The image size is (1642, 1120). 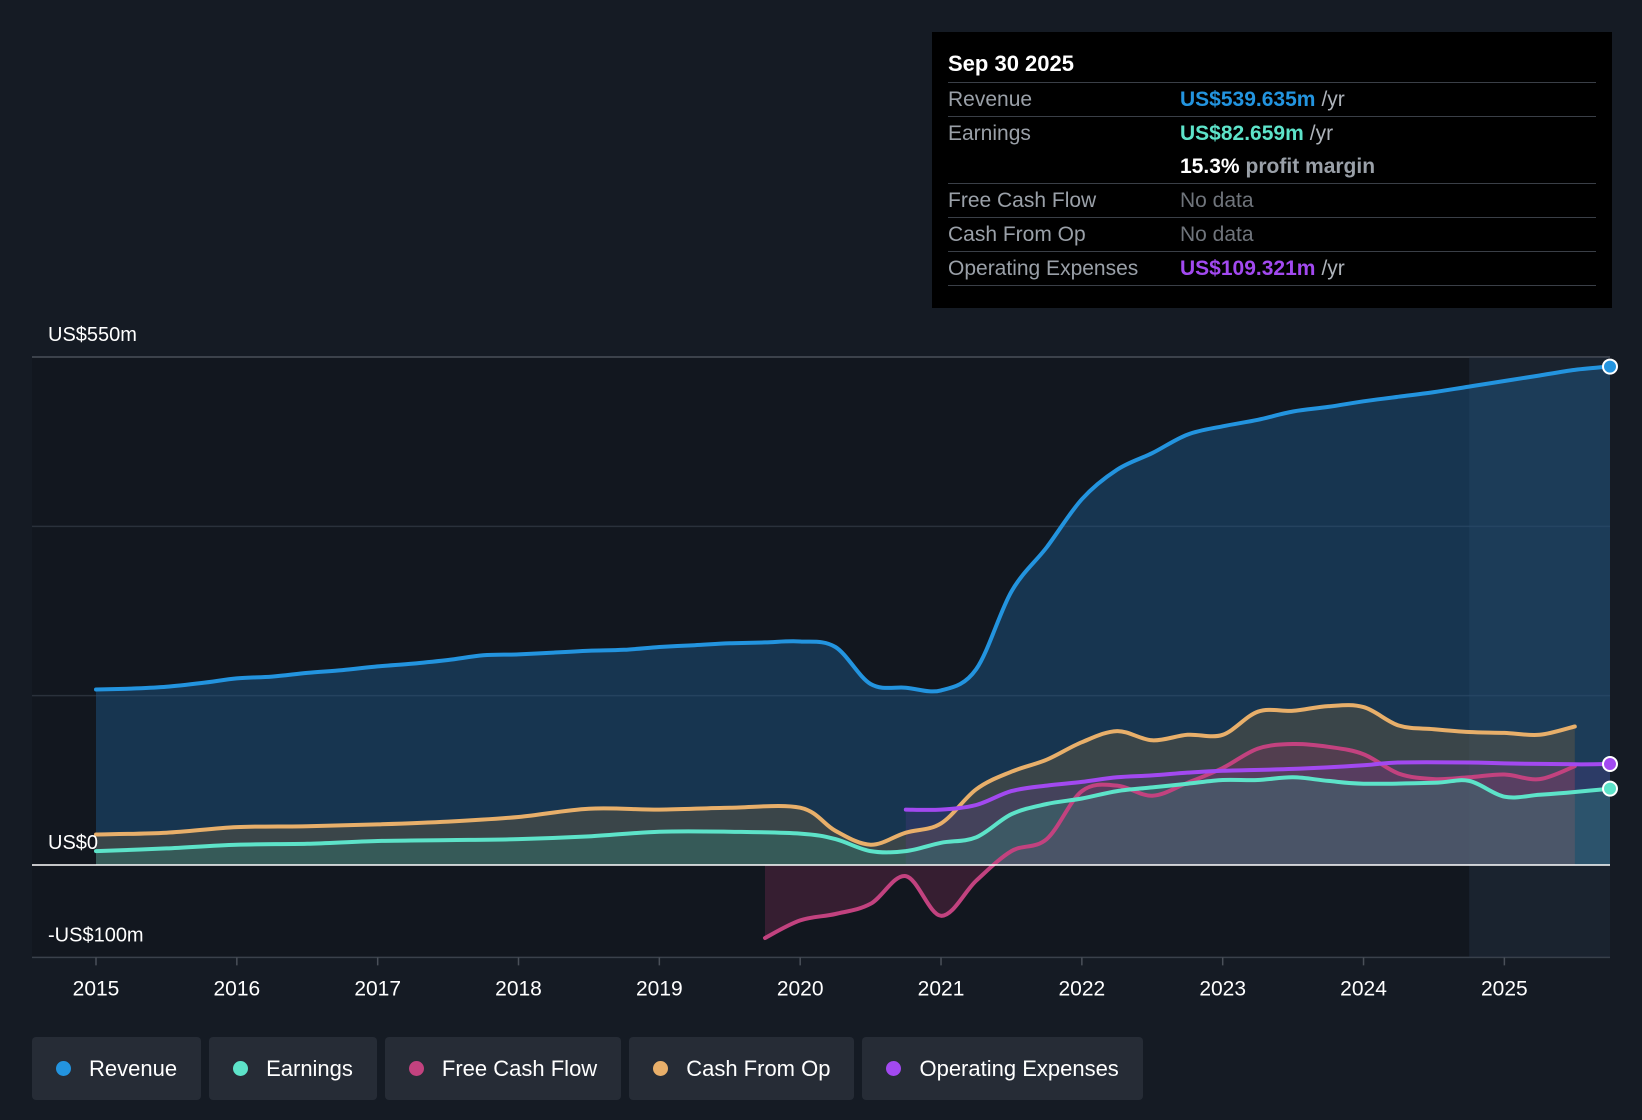 I want to click on tooltip-row-margin: 15.3% profit margin, so click(x=1272, y=167).